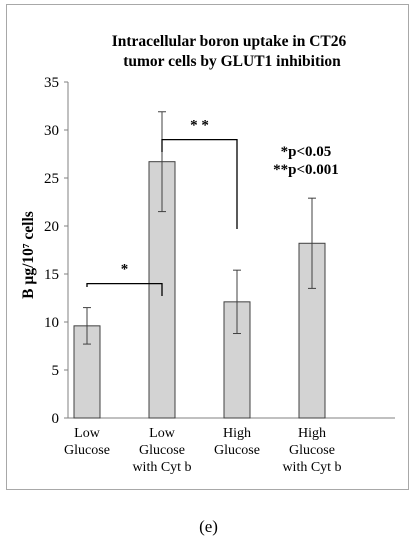  Describe the element at coordinates (28, 255) in the screenshot. I see `y-axis-label: B µg/10⁷ cells` at that location.